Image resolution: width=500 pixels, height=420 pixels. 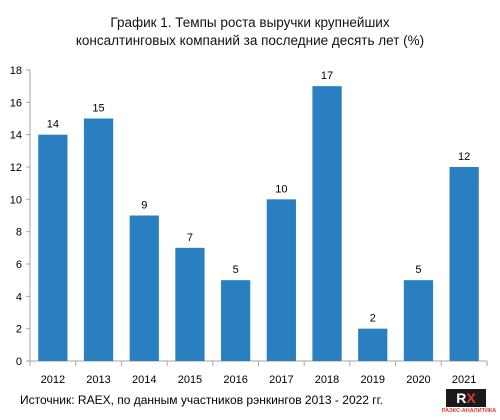 I want to click on data-label-2013: 15, so click(x=98, y=109).